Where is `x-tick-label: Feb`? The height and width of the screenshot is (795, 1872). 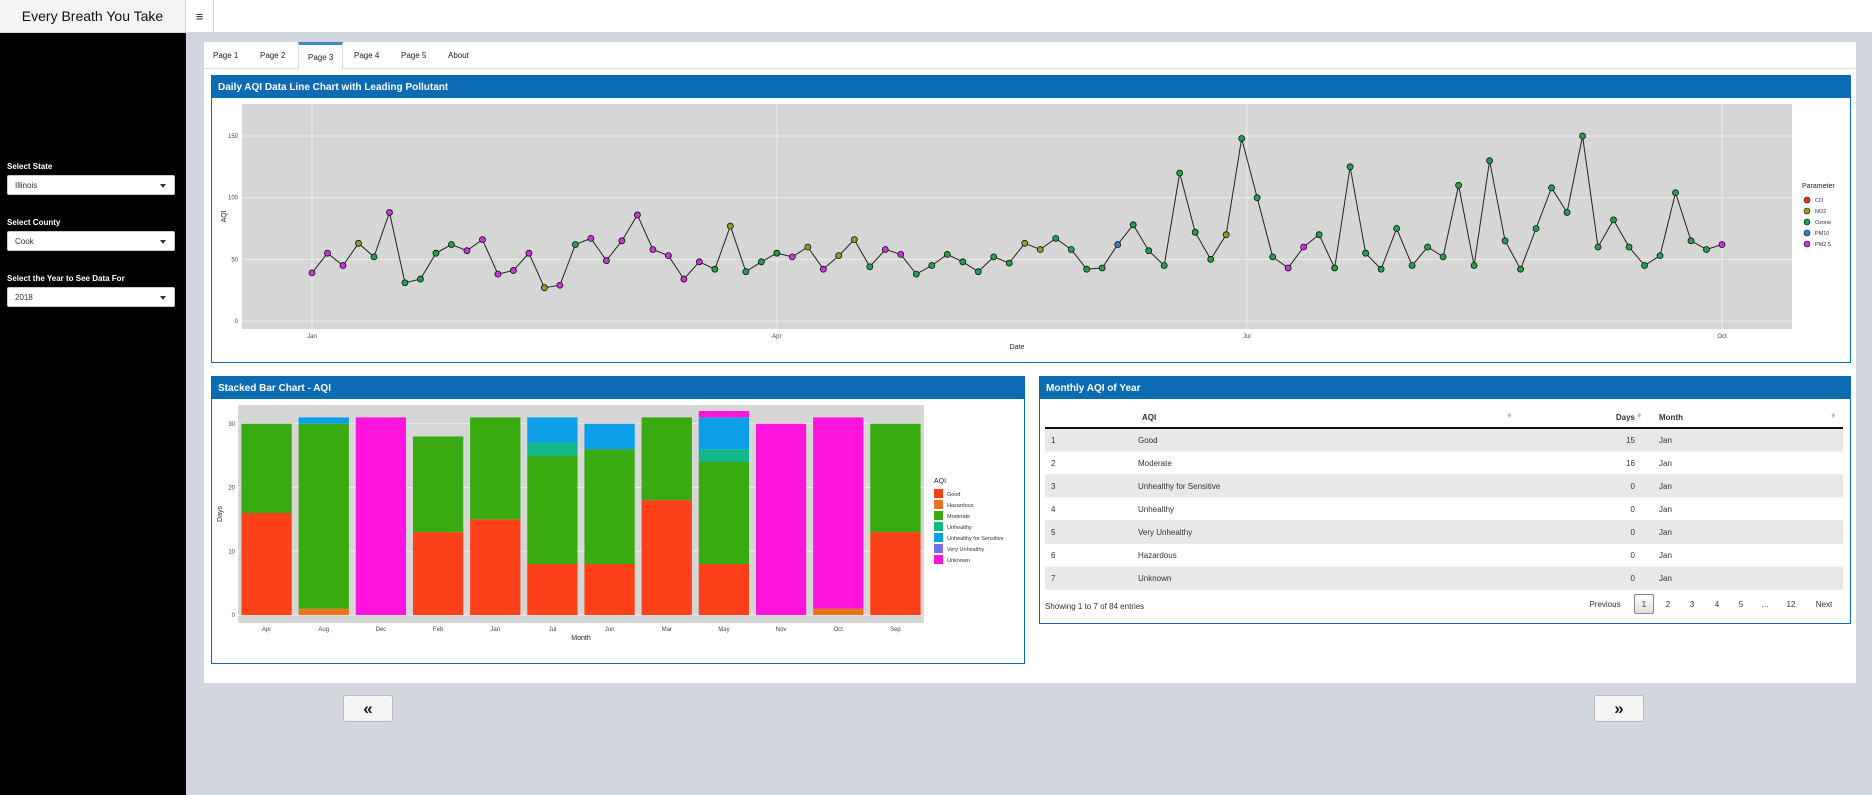 x-tick-label: Feb is located at coordinates (438, 630).